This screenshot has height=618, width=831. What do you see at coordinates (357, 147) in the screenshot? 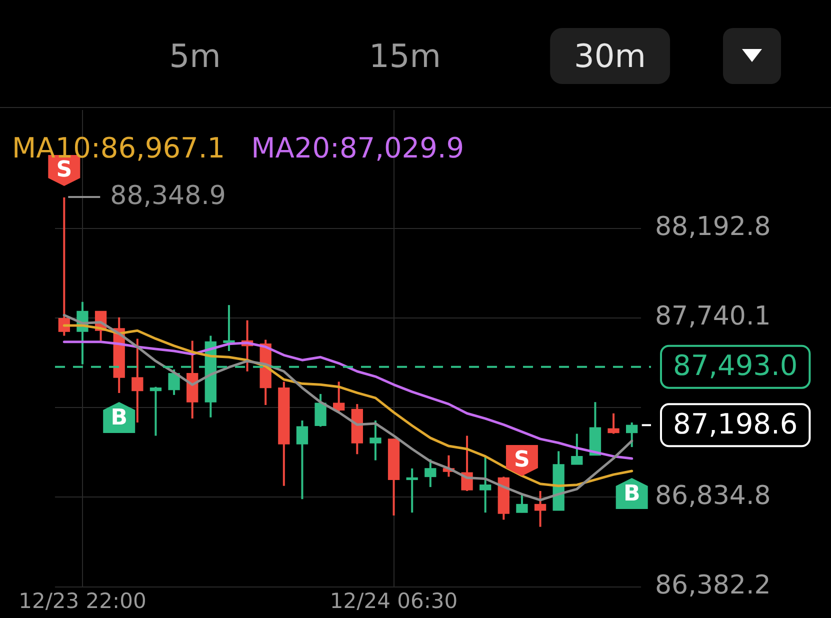
I see `text: MA20:87,029.9` at bounding box center [357, 147].